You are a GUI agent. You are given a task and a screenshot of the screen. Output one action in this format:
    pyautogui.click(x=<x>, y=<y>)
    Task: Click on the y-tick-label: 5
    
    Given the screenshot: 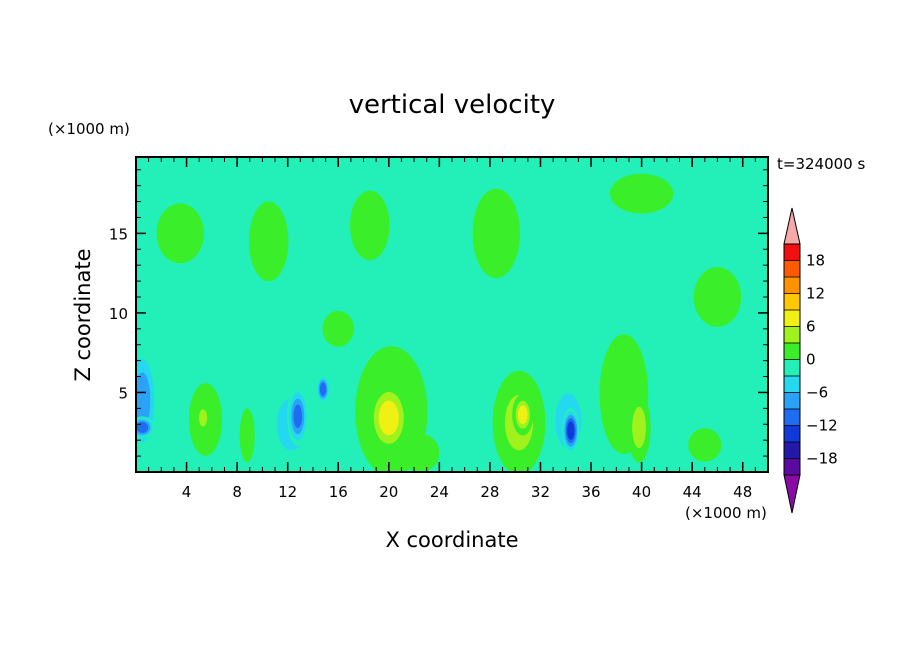 What is the action you would take?
    pyautogui.click(x=123, y=393)
    